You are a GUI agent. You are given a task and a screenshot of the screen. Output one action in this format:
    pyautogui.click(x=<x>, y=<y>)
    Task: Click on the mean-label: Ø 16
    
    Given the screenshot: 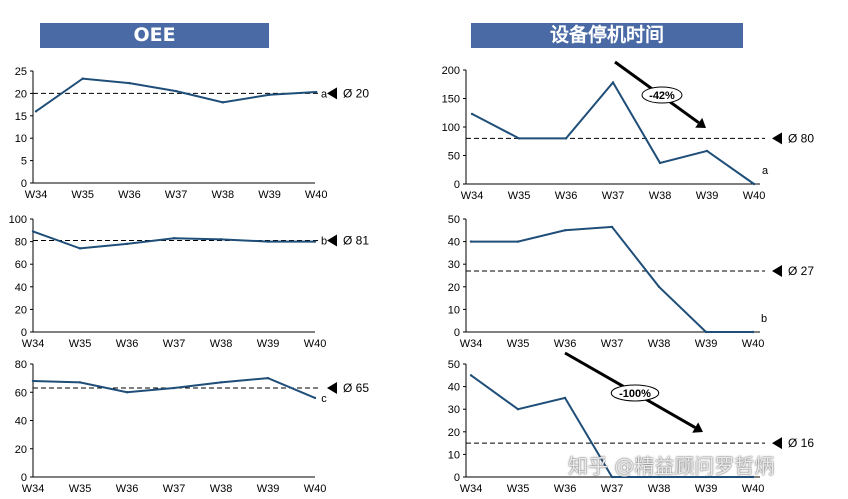 What is the action you would take?
    pyautogui.click(x=801, y=443)
    